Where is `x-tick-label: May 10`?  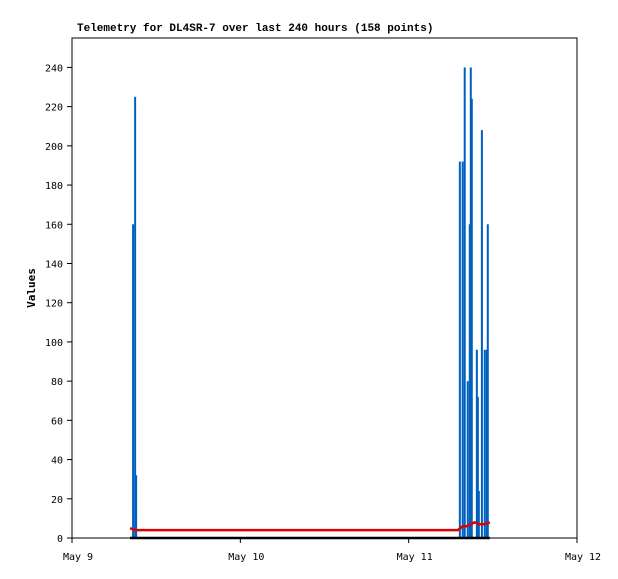 x-tick-label: May 10 is located at coordinates (246, 557).